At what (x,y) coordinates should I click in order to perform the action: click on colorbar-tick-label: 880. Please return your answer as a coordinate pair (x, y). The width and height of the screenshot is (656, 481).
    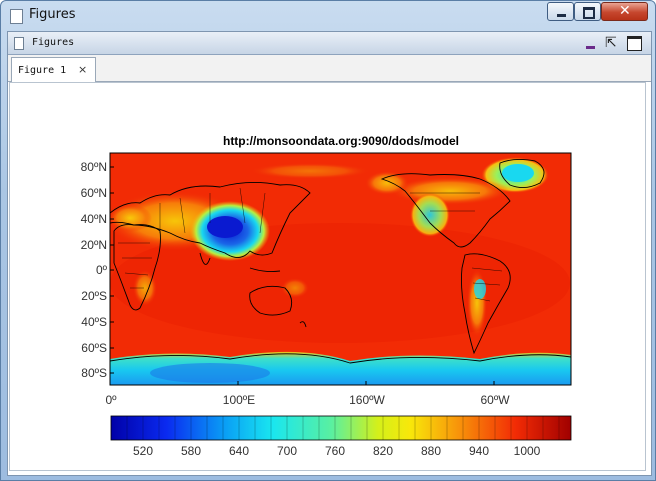
    Looking at the image, I should click on (431, 451).